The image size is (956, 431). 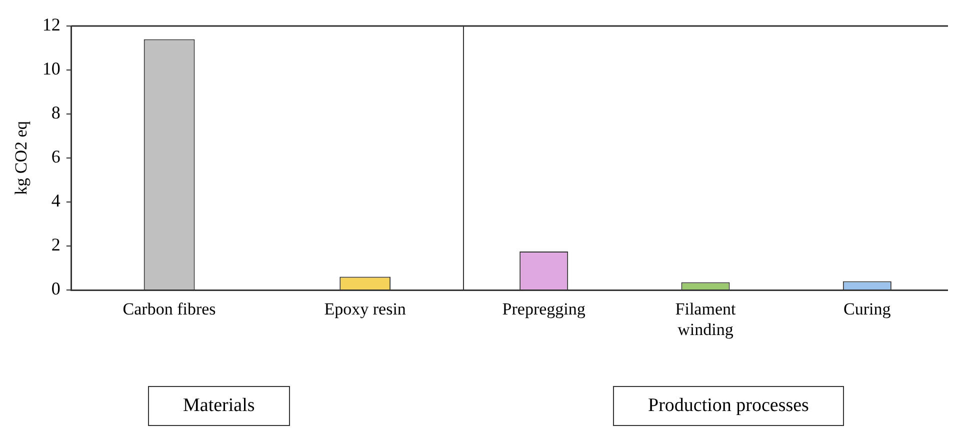 What do you see at coordinates (55, 112) in the screenshot?
I see `y-tick-label: 8` at bounding box center [55, 112].